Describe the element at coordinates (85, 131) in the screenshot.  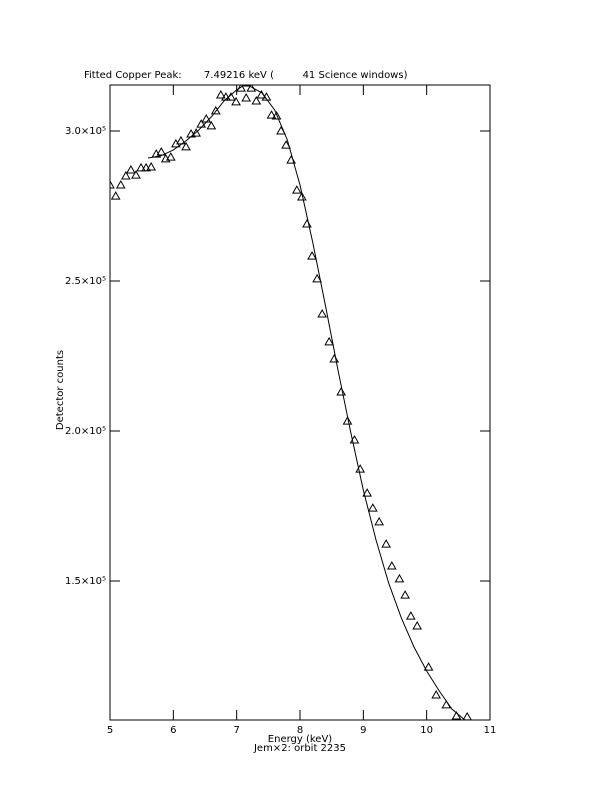
I see `y-tick-label: 3.0×10⁵` at that location.